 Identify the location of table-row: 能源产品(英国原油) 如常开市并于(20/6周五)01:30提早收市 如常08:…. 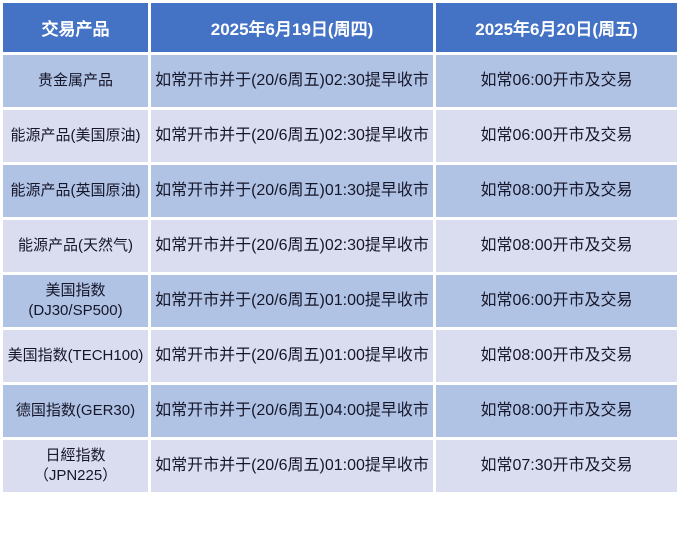
(338, 191).